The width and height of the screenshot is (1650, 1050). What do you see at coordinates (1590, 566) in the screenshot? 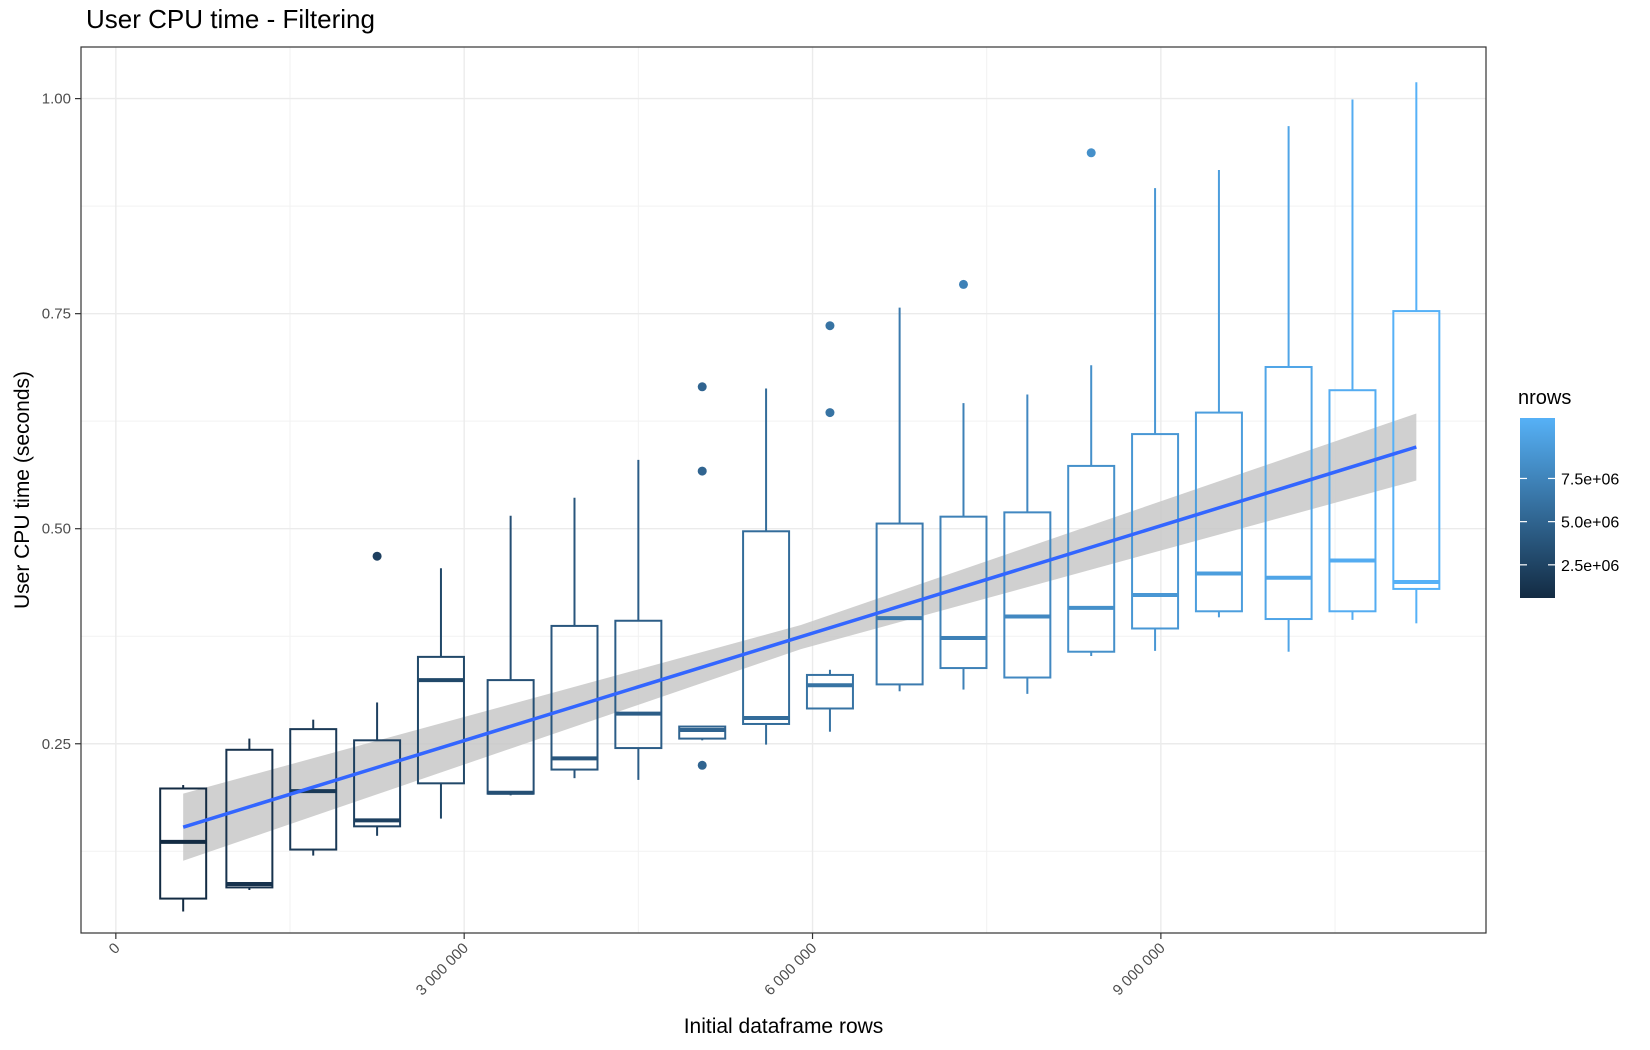
I see `legend-label: 2.5e+06` at bounding box center [1590, 566].